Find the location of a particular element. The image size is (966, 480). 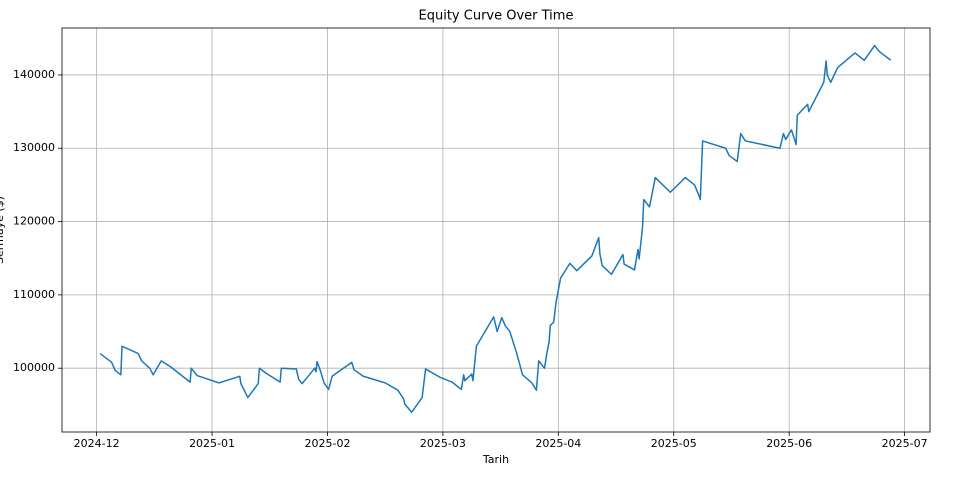

x-tick-label: 2025-03 is located at coordinates (443, 443).